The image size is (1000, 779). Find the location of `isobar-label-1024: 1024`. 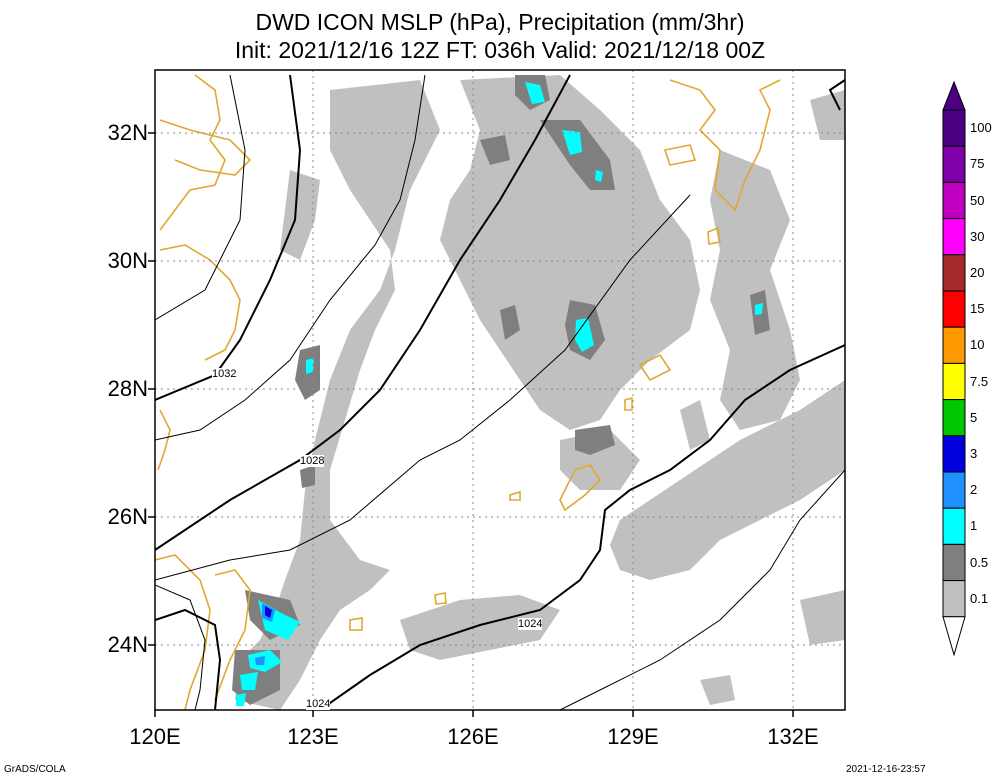

isobar-label-1024: 1024 is located at coordinates (530, 624).